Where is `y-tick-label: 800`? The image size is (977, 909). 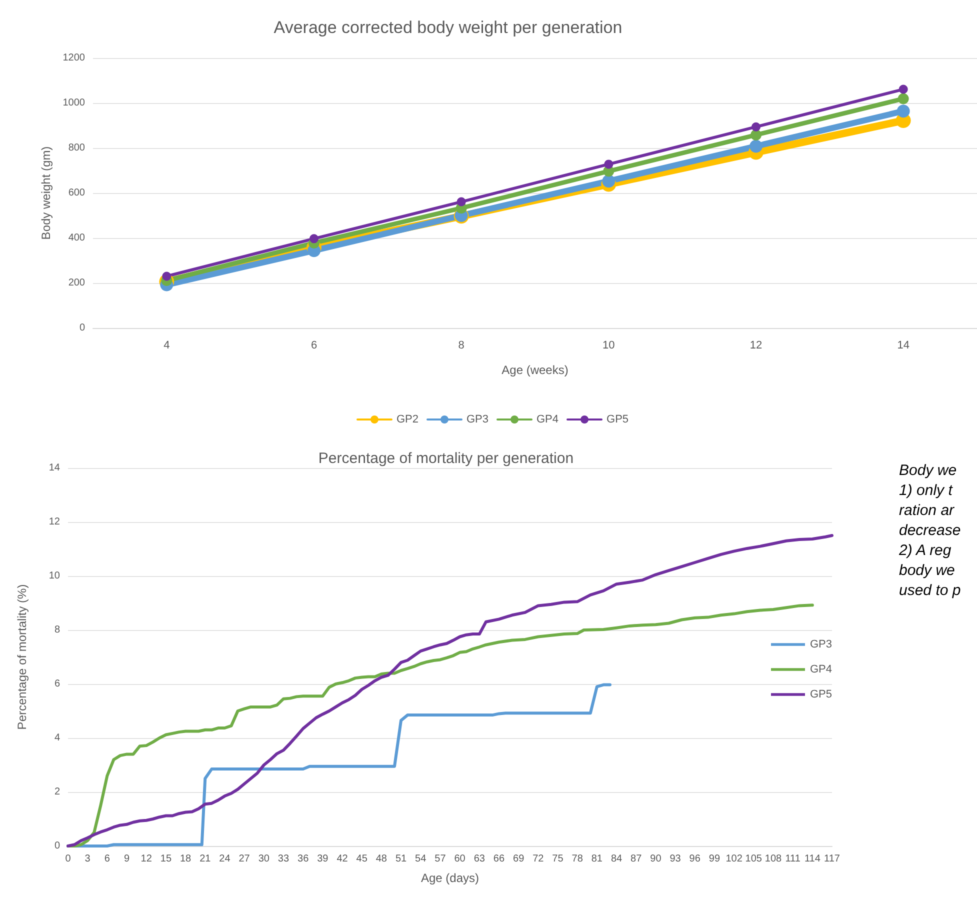
y-tick-label: 800 is located at coordinates (77, 148).